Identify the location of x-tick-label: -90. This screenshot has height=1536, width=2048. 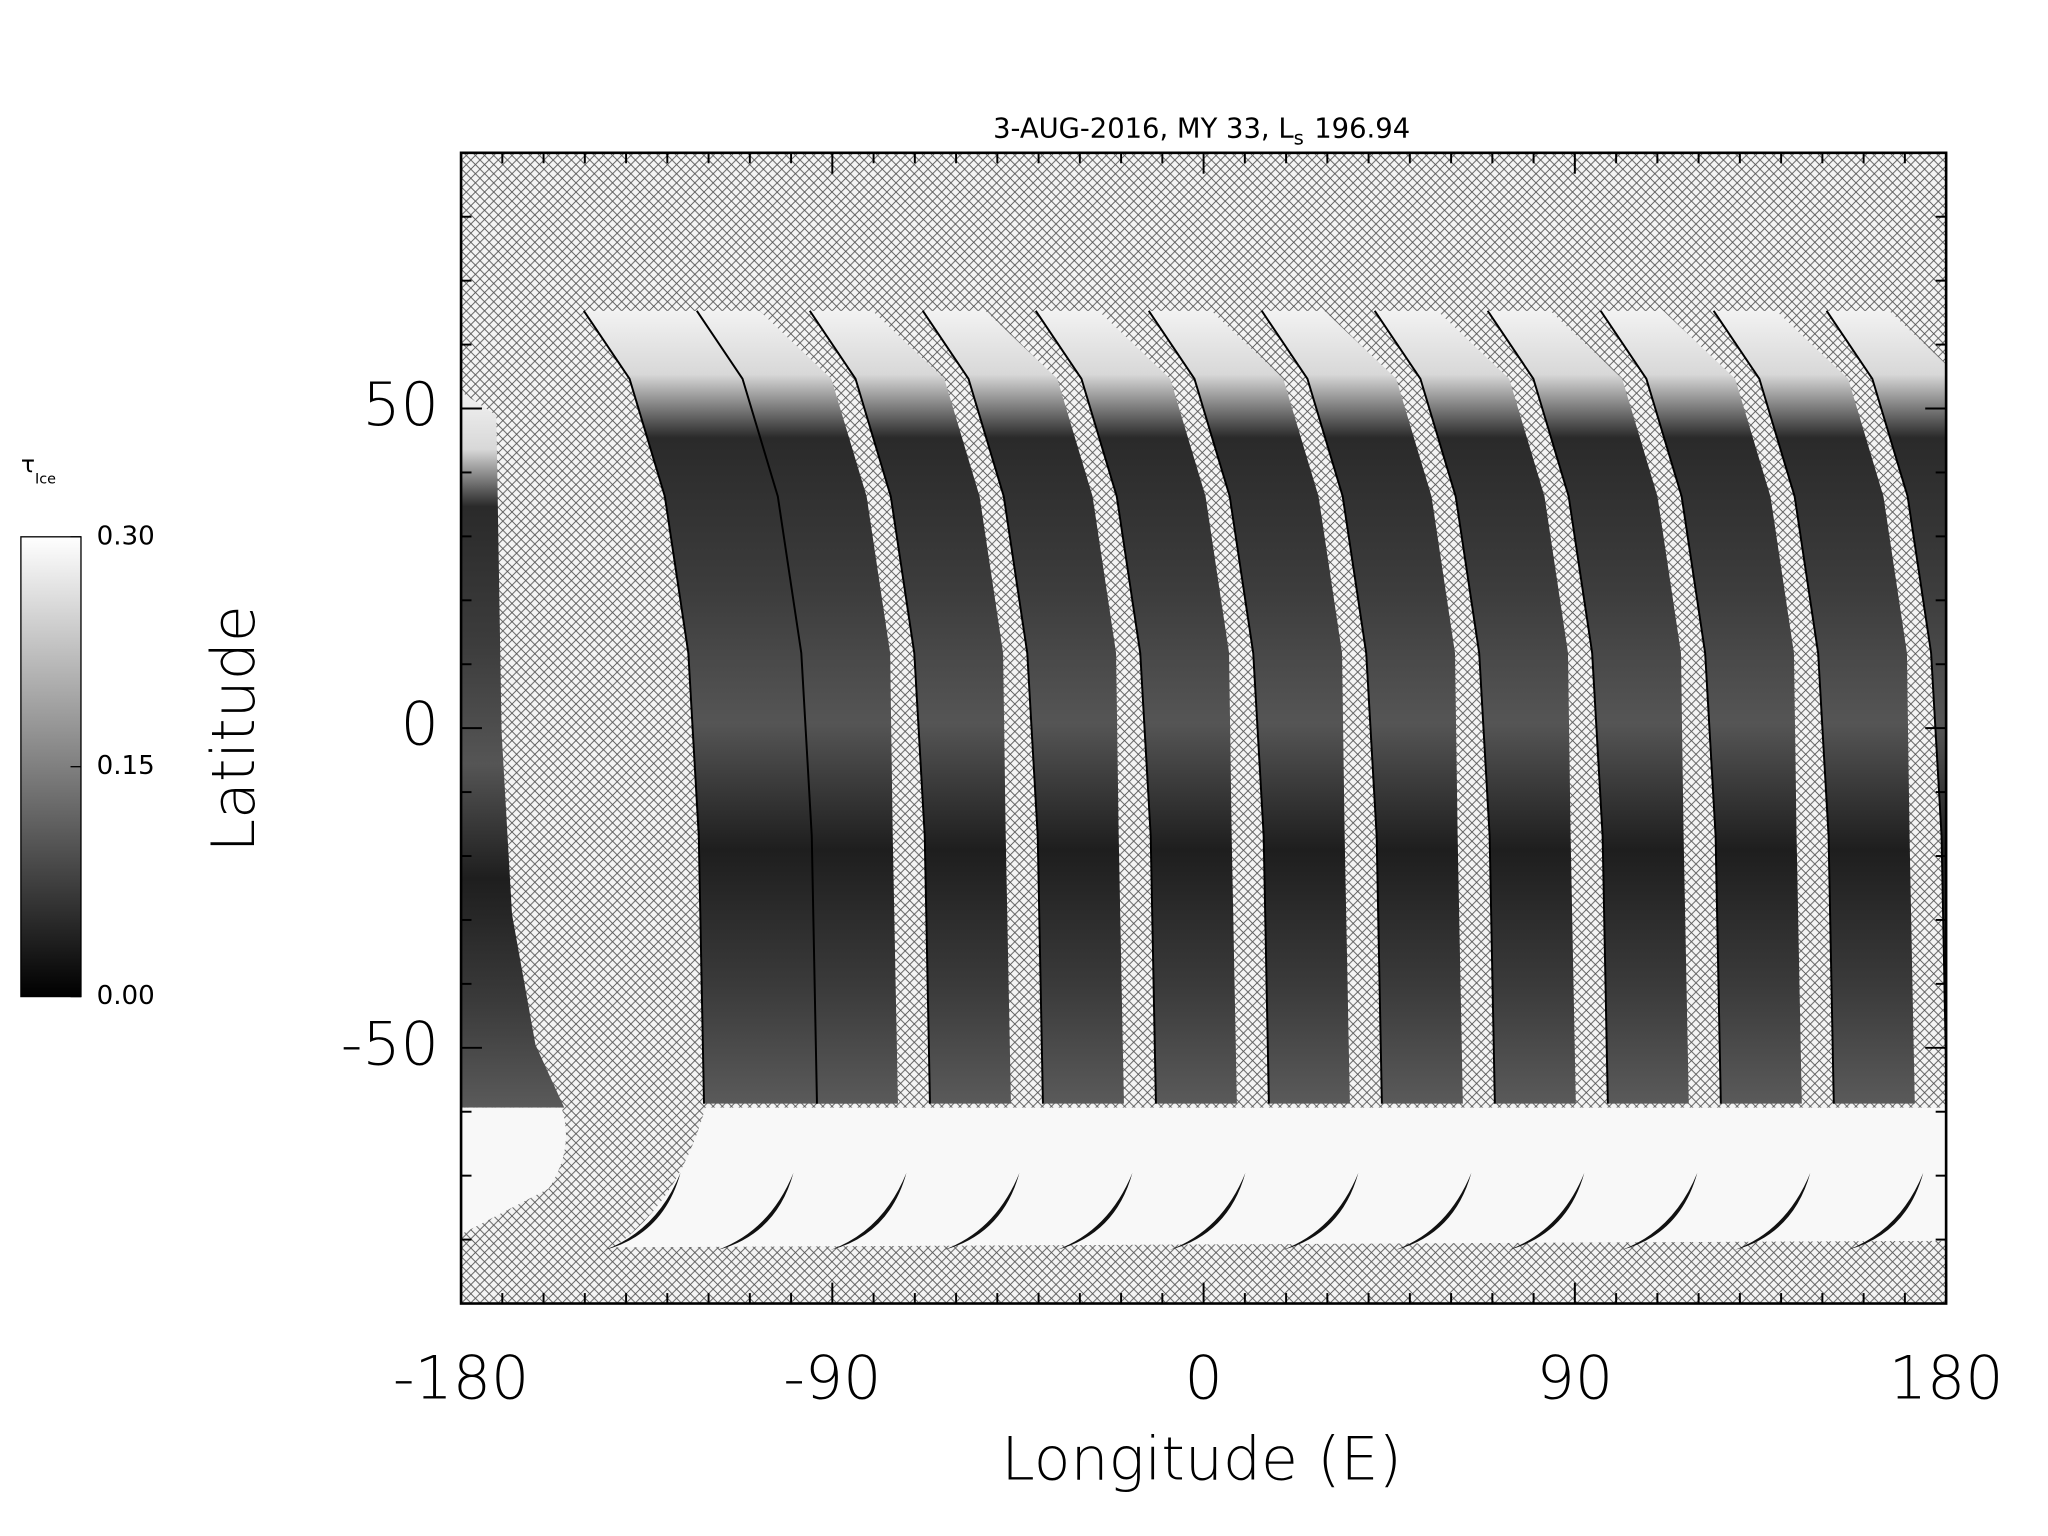
(832, 1378).